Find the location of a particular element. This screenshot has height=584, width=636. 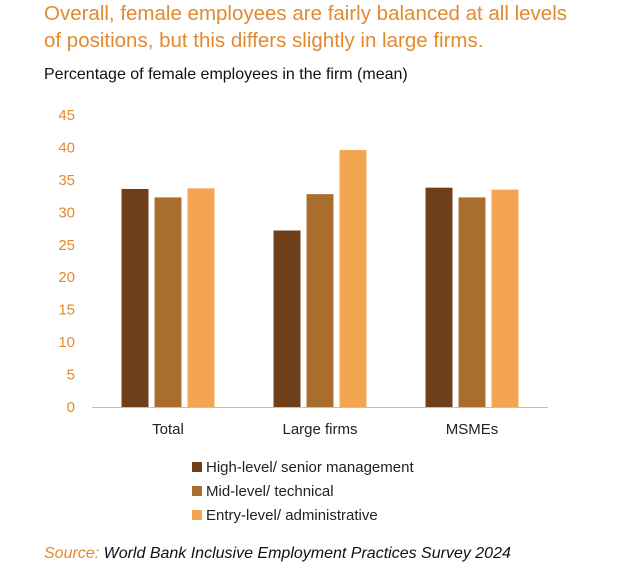

legend-label-entry-level: Entry-level/ administrative is located at coordinates (292, 515).